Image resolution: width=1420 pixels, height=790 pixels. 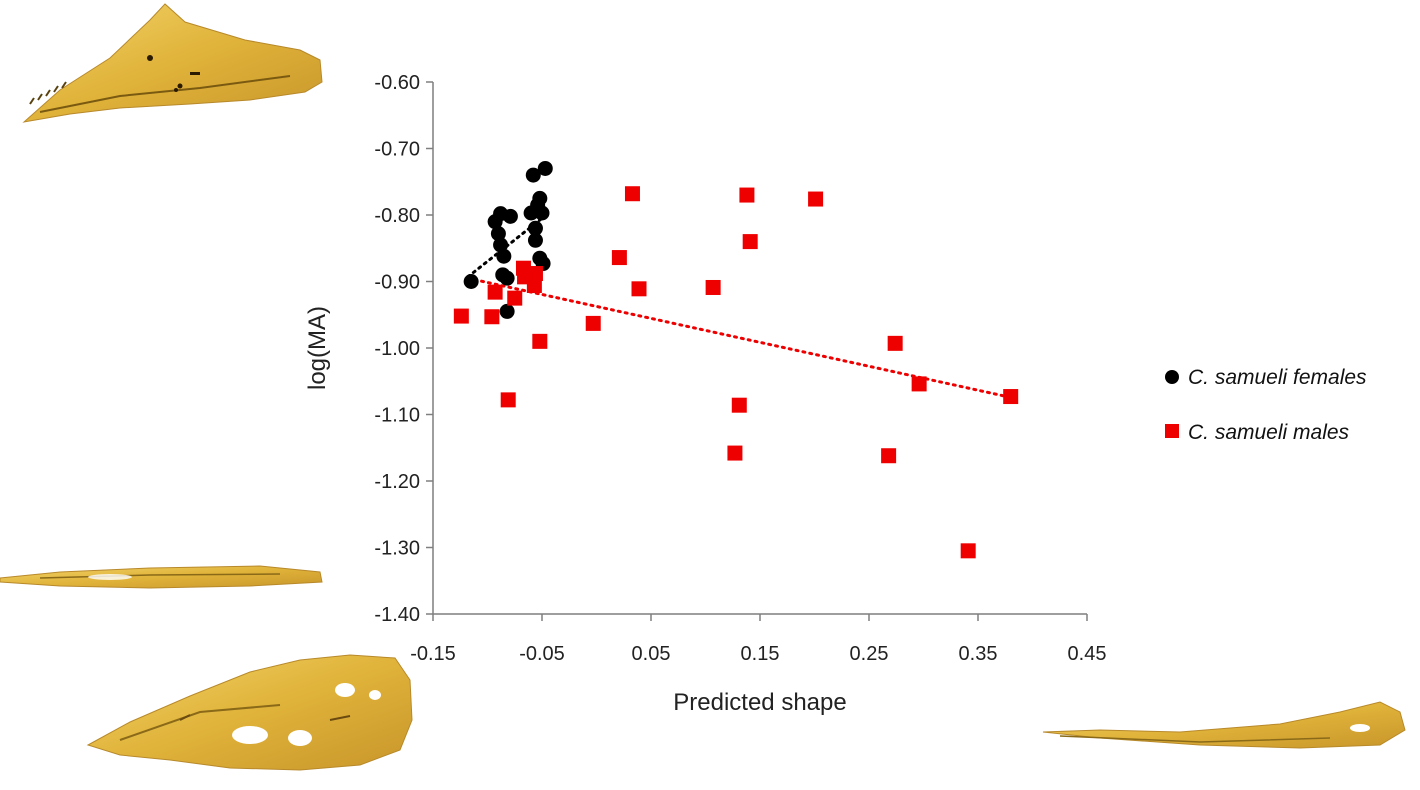 What do you see at coordinates (869, 654) in the screenshot?
I see `x-tick-label: 0.25` at bounding box center [869, 654].